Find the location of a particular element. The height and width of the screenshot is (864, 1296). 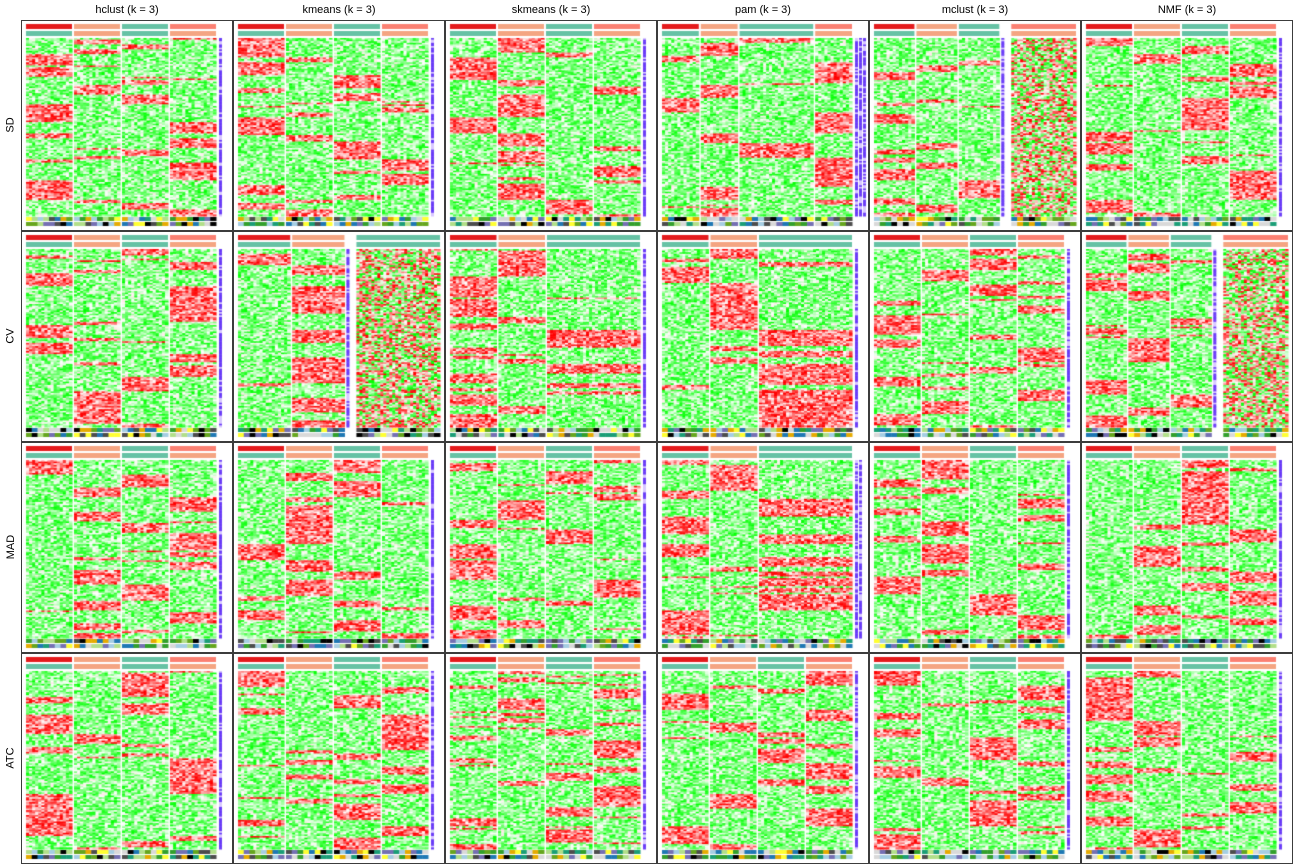

panel-sd-skmeans is located at coordinates (551, 125).